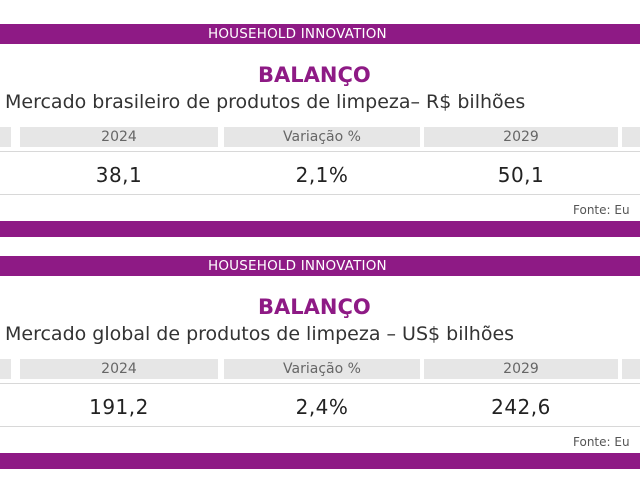  I want to click on value-cell-2029: 50,1, so click(521, 175).